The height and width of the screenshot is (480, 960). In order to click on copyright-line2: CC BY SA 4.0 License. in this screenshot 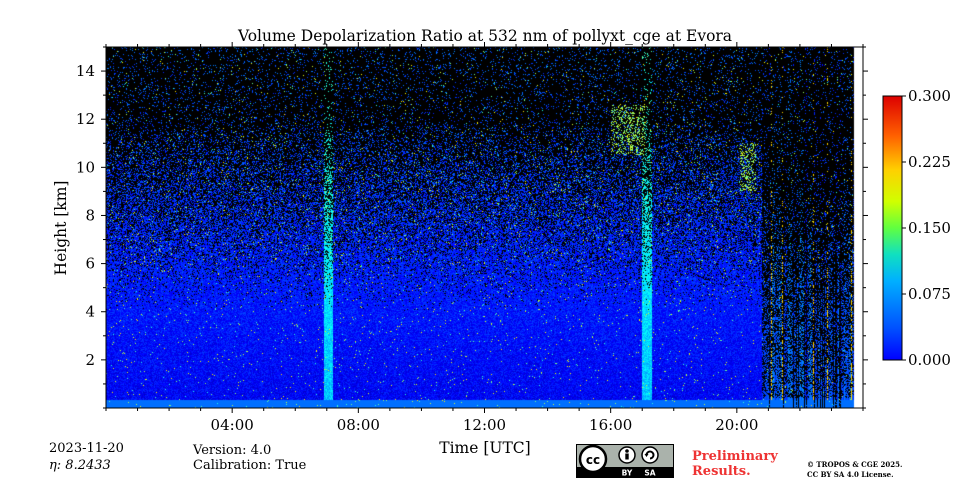, I will do `click(850, 474)`.